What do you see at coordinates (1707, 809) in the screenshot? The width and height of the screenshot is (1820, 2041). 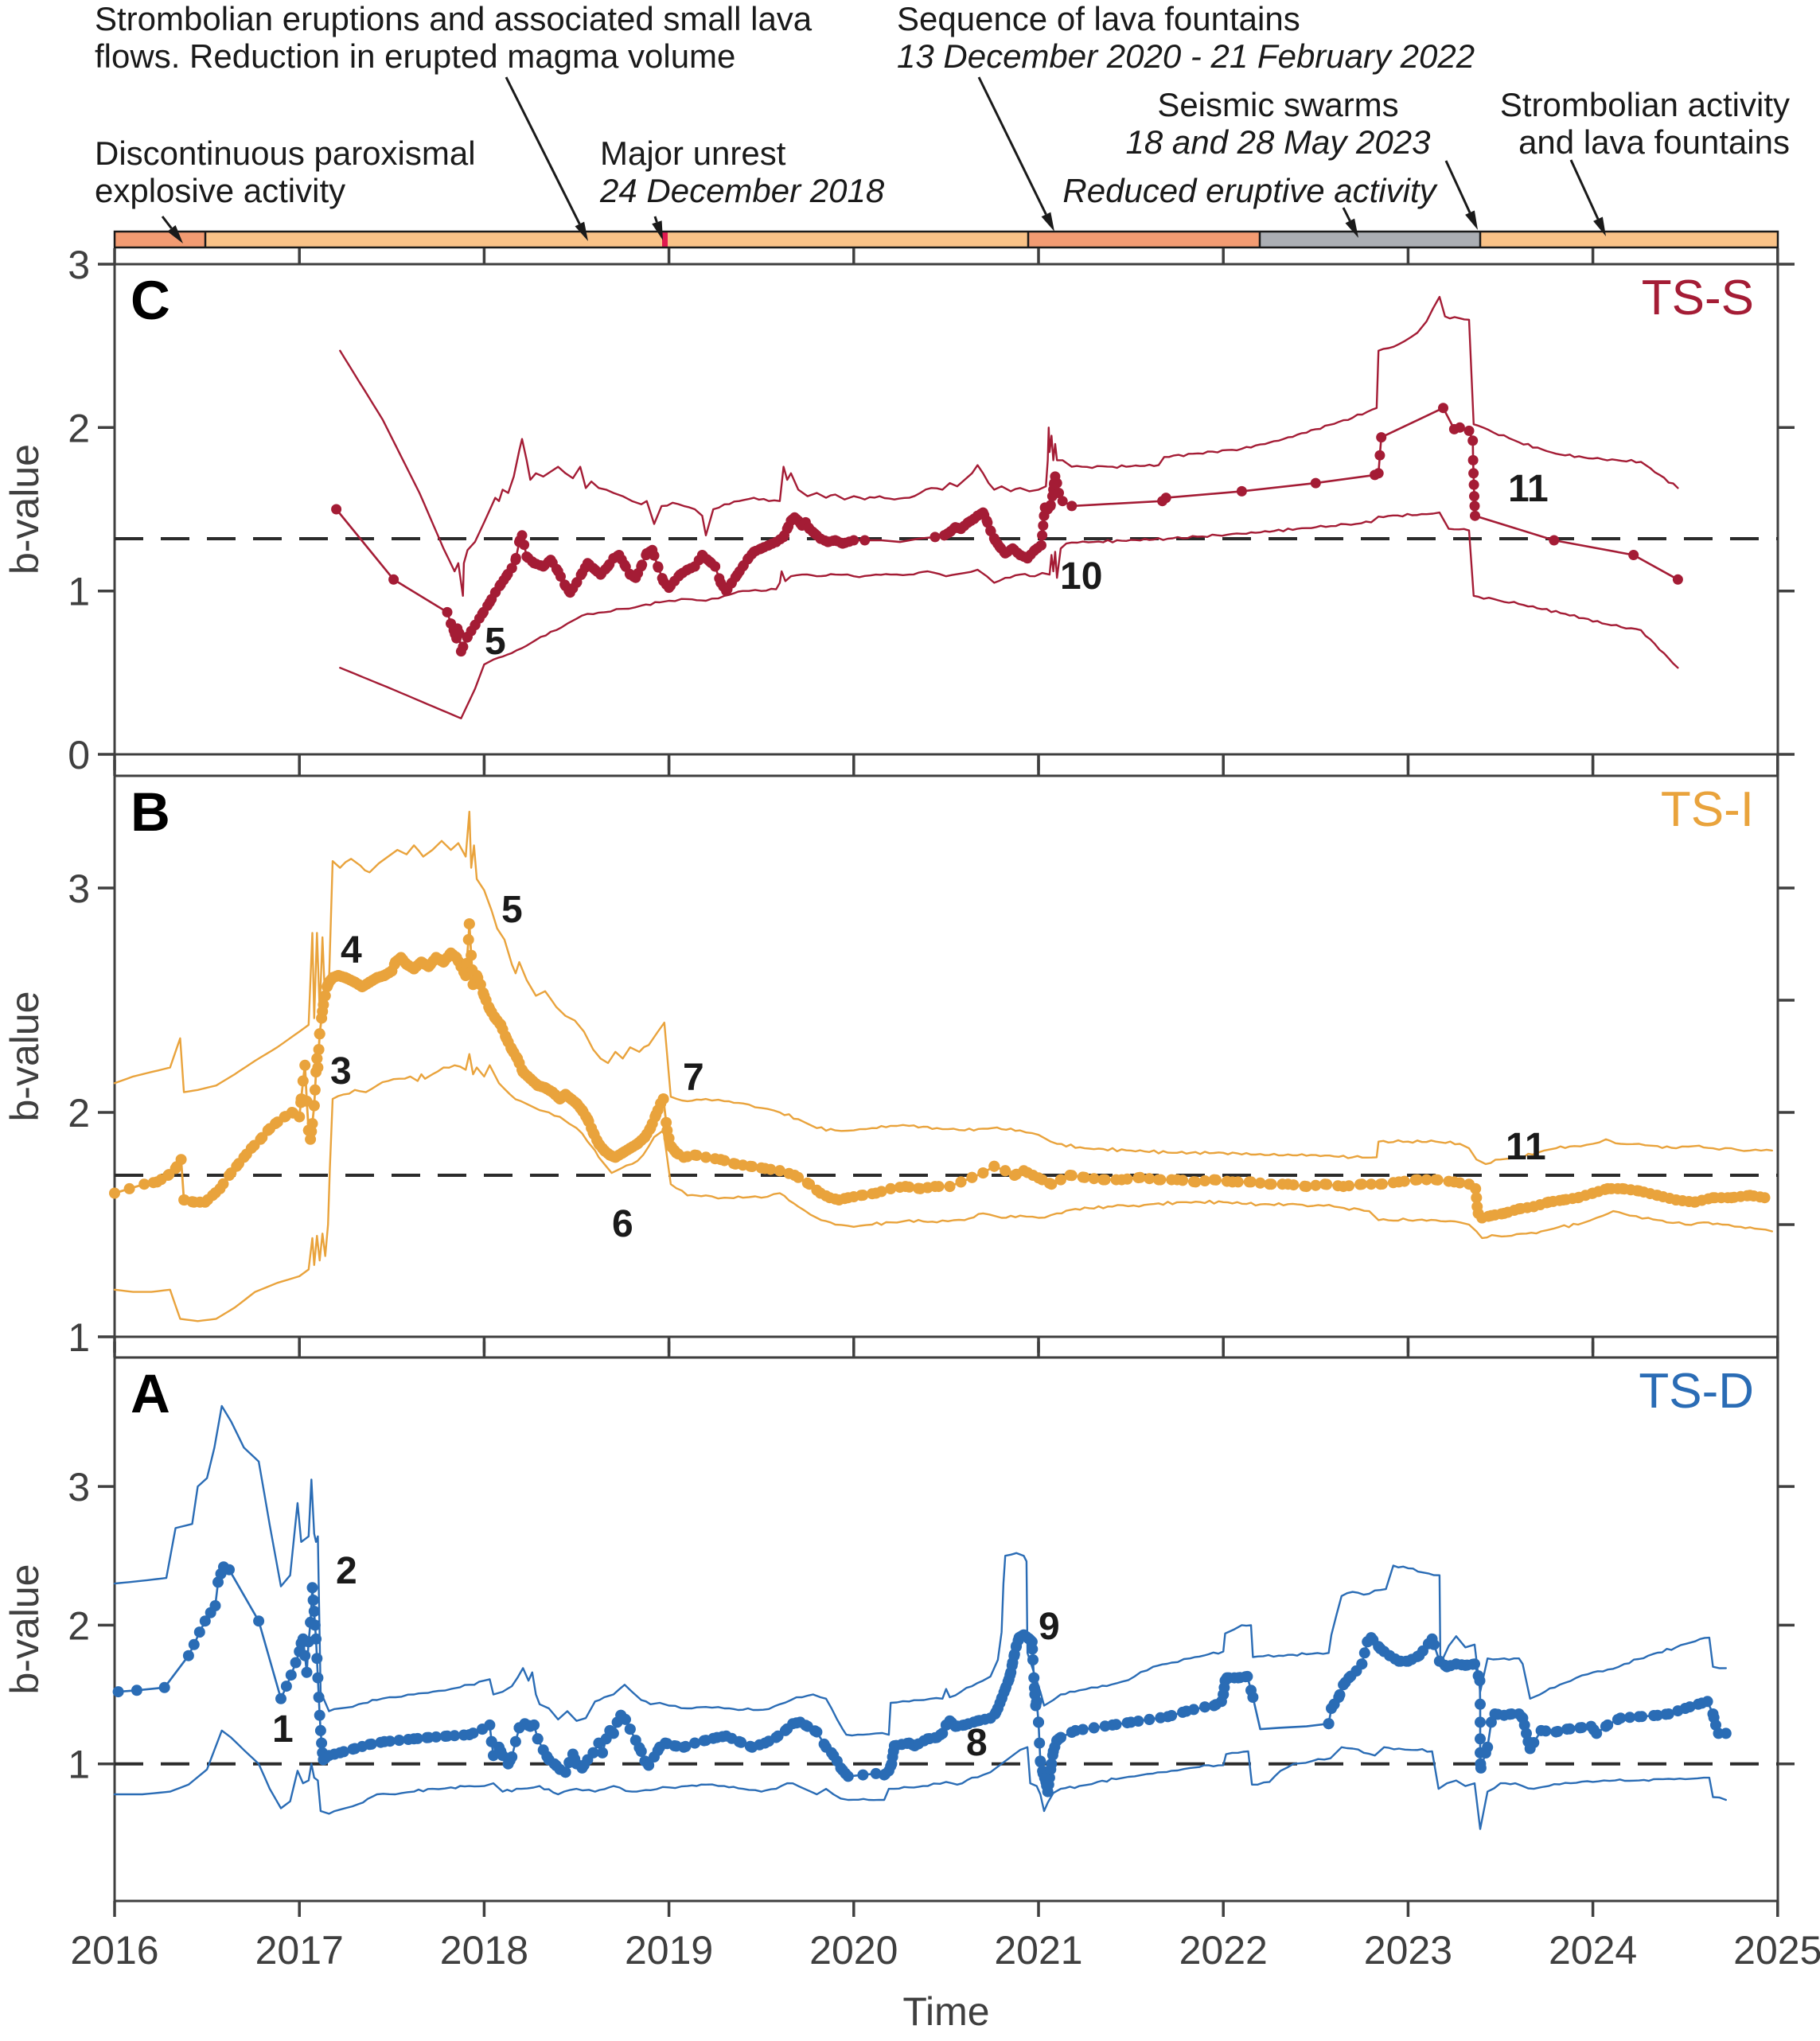 I see `svg-text: TS-I` at bounding box center [1707, 809].